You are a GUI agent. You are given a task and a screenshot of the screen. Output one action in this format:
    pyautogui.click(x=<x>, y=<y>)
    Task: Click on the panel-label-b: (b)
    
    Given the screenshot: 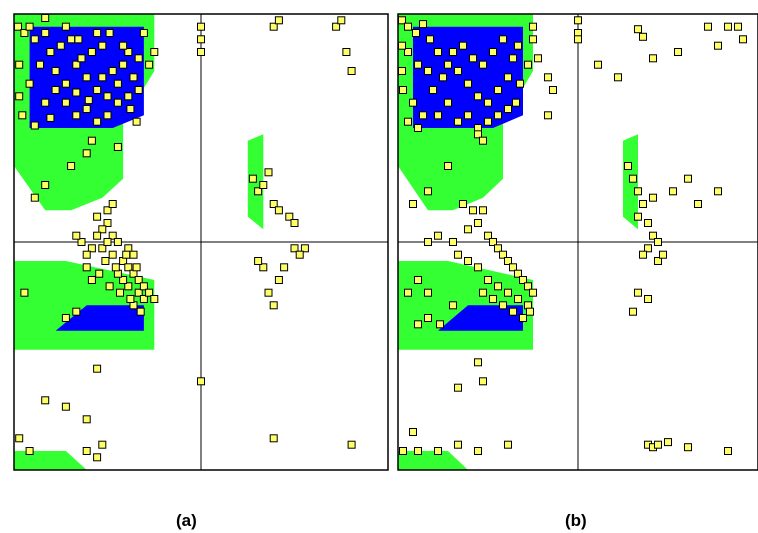 What is the action you would take?
    pyautogui.click(x=576, y=520)
    